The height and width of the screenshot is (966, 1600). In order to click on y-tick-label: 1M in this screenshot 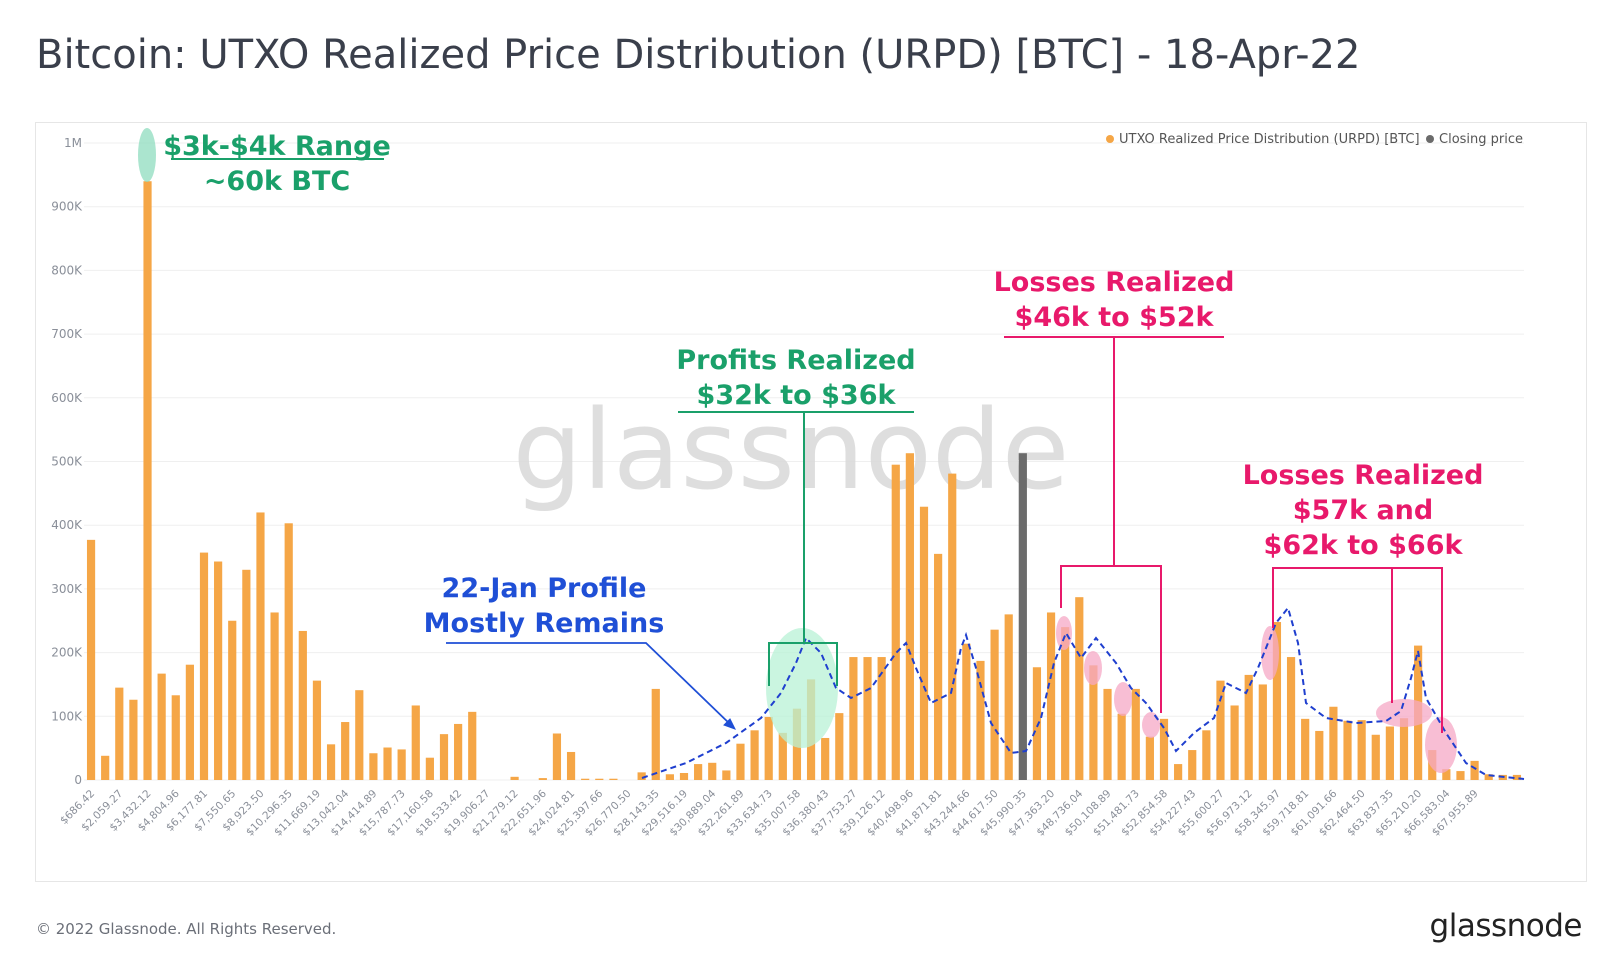, I will do `click(73, 143)`.